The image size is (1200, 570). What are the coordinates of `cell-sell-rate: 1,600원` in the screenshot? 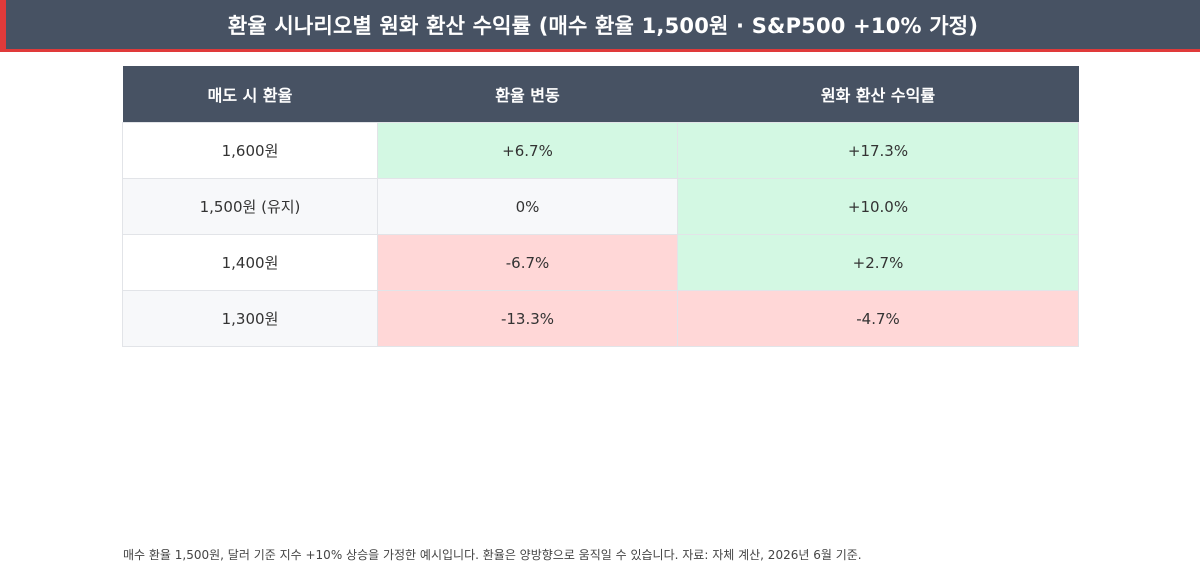 It's located at (250, 150).